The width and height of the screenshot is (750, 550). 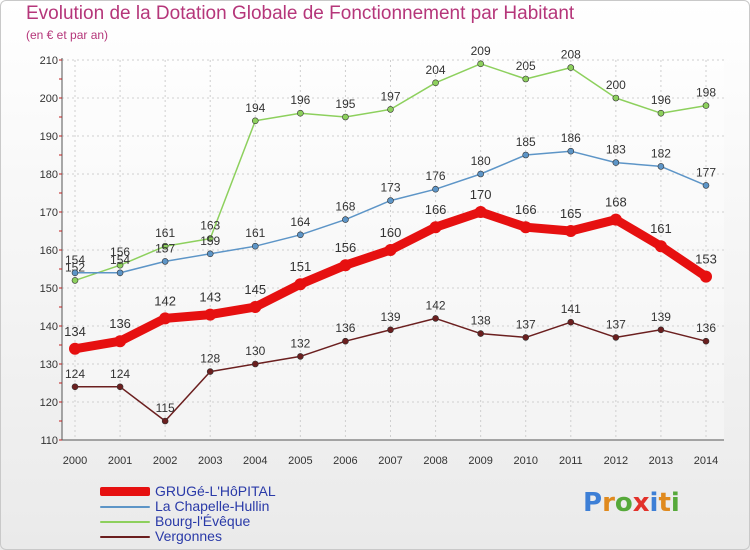 What do you see at coordinates (75, 267) in the screenshot?
I see `data-label: 152` at bounding box center [75, 267].